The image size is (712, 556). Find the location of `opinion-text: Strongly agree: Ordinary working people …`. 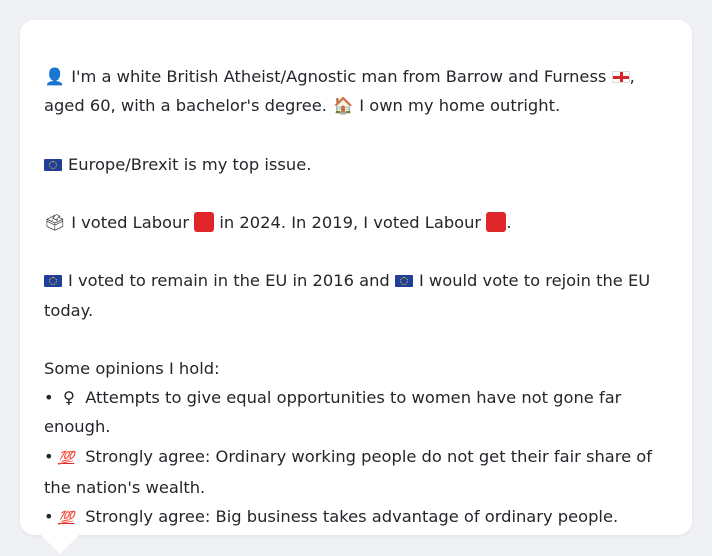

opinion-text: Strongly agree: Ordinary working people … is located at coordinates (368, 456).